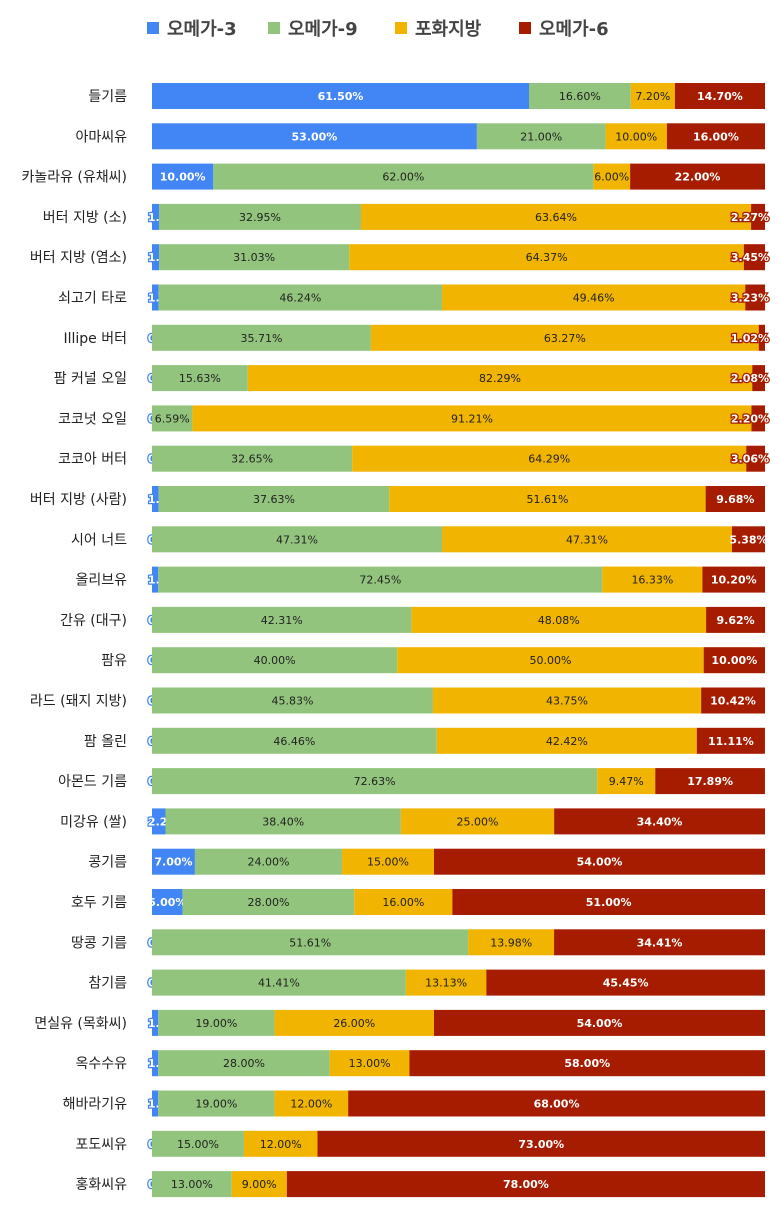 The width and height of the screenshot is (780, 1218). I want to click on bar-row: 0.00%41.41%13.13%45.45%, so click(456, 982).